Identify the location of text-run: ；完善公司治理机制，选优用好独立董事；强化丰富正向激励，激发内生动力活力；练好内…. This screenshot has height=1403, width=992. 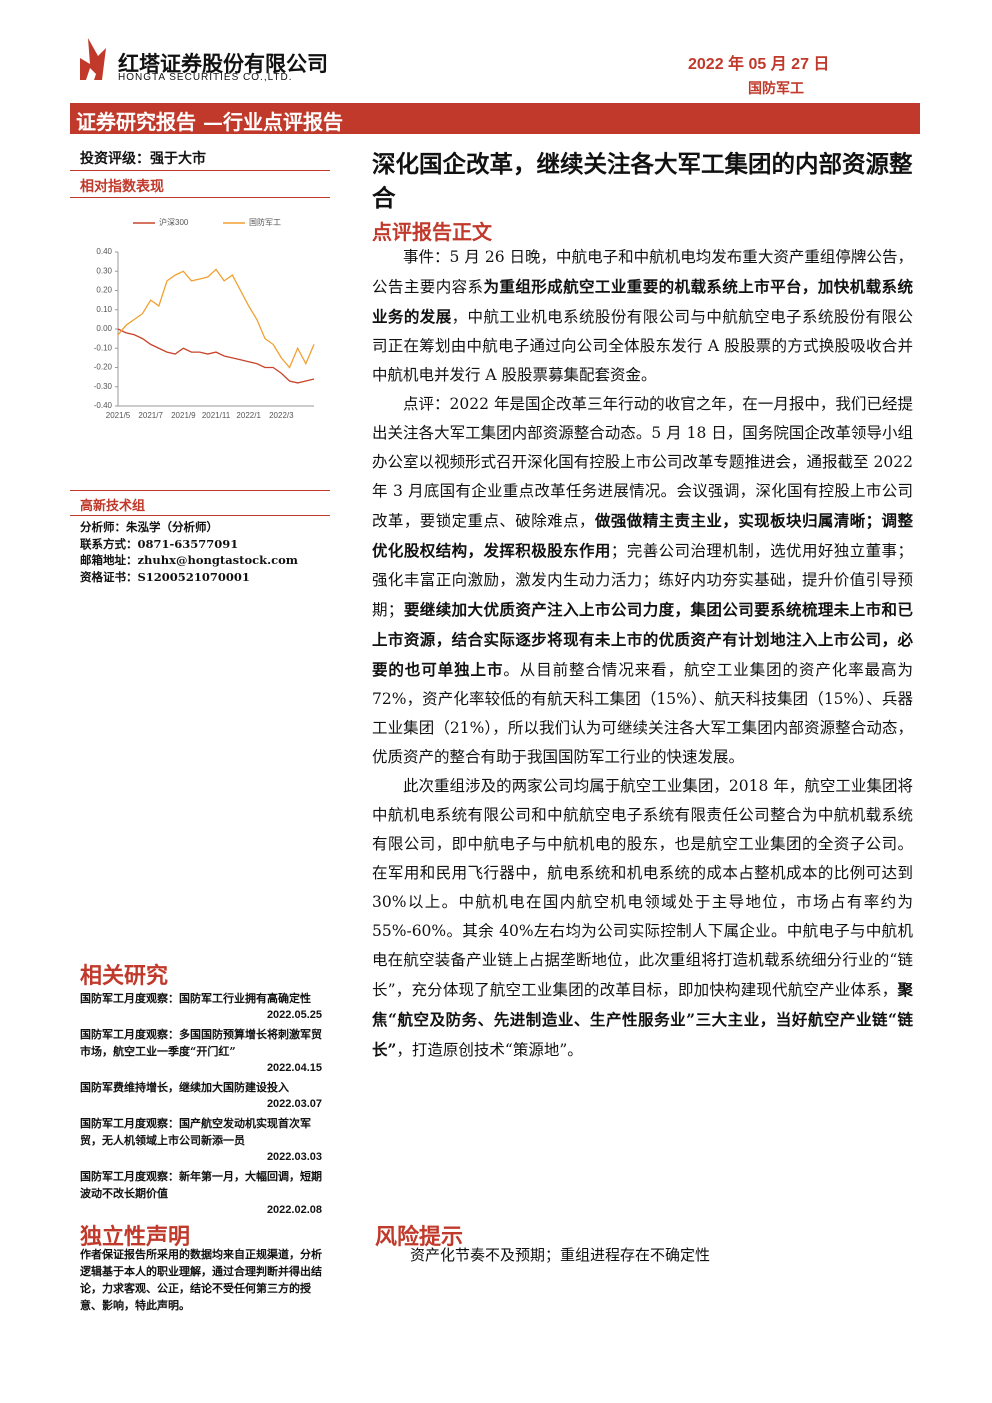
(642, 580).